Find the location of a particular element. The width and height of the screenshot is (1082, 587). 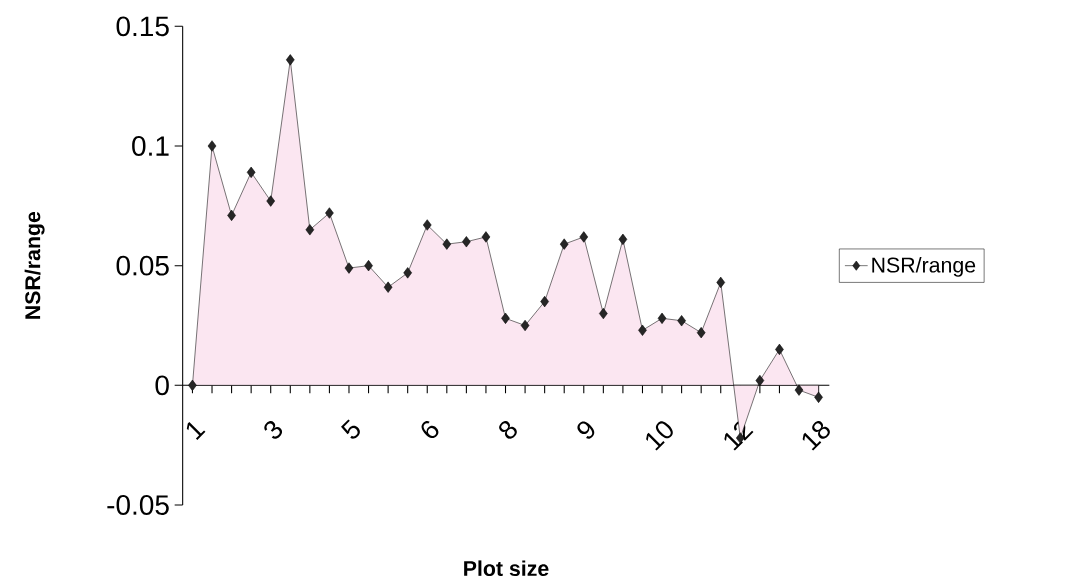

x-tick-label: 1 is located at coordinates (196, 431).